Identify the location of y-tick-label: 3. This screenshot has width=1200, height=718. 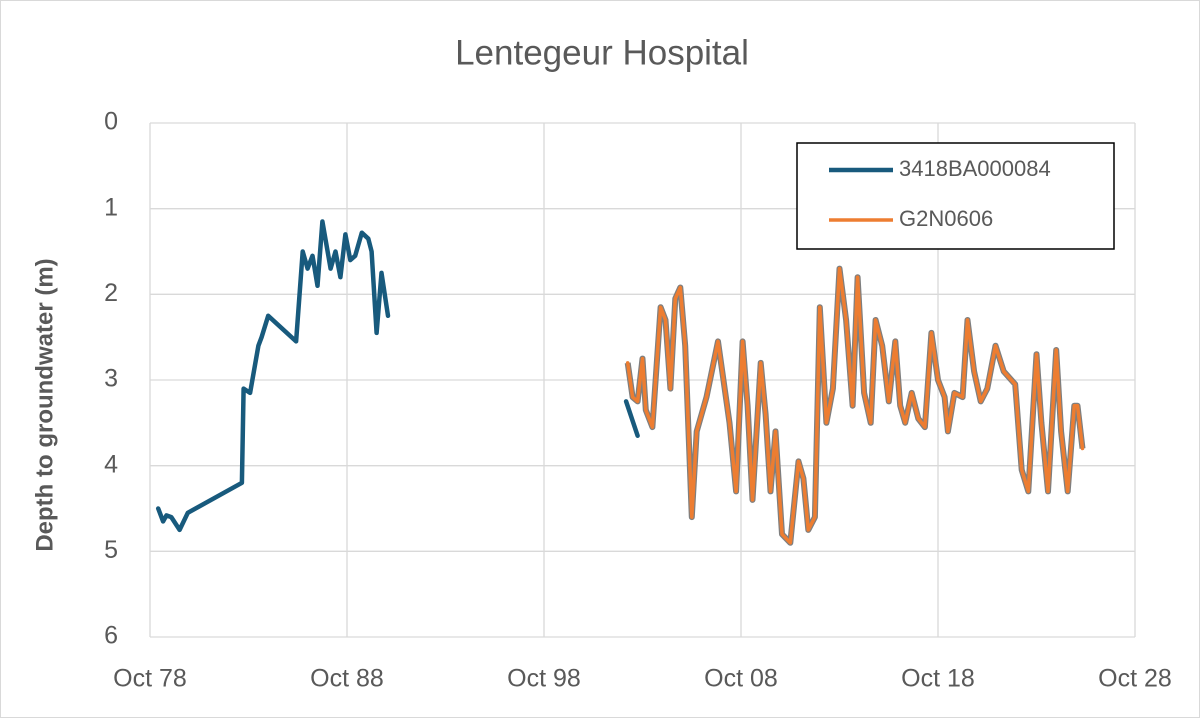
(111, 379).